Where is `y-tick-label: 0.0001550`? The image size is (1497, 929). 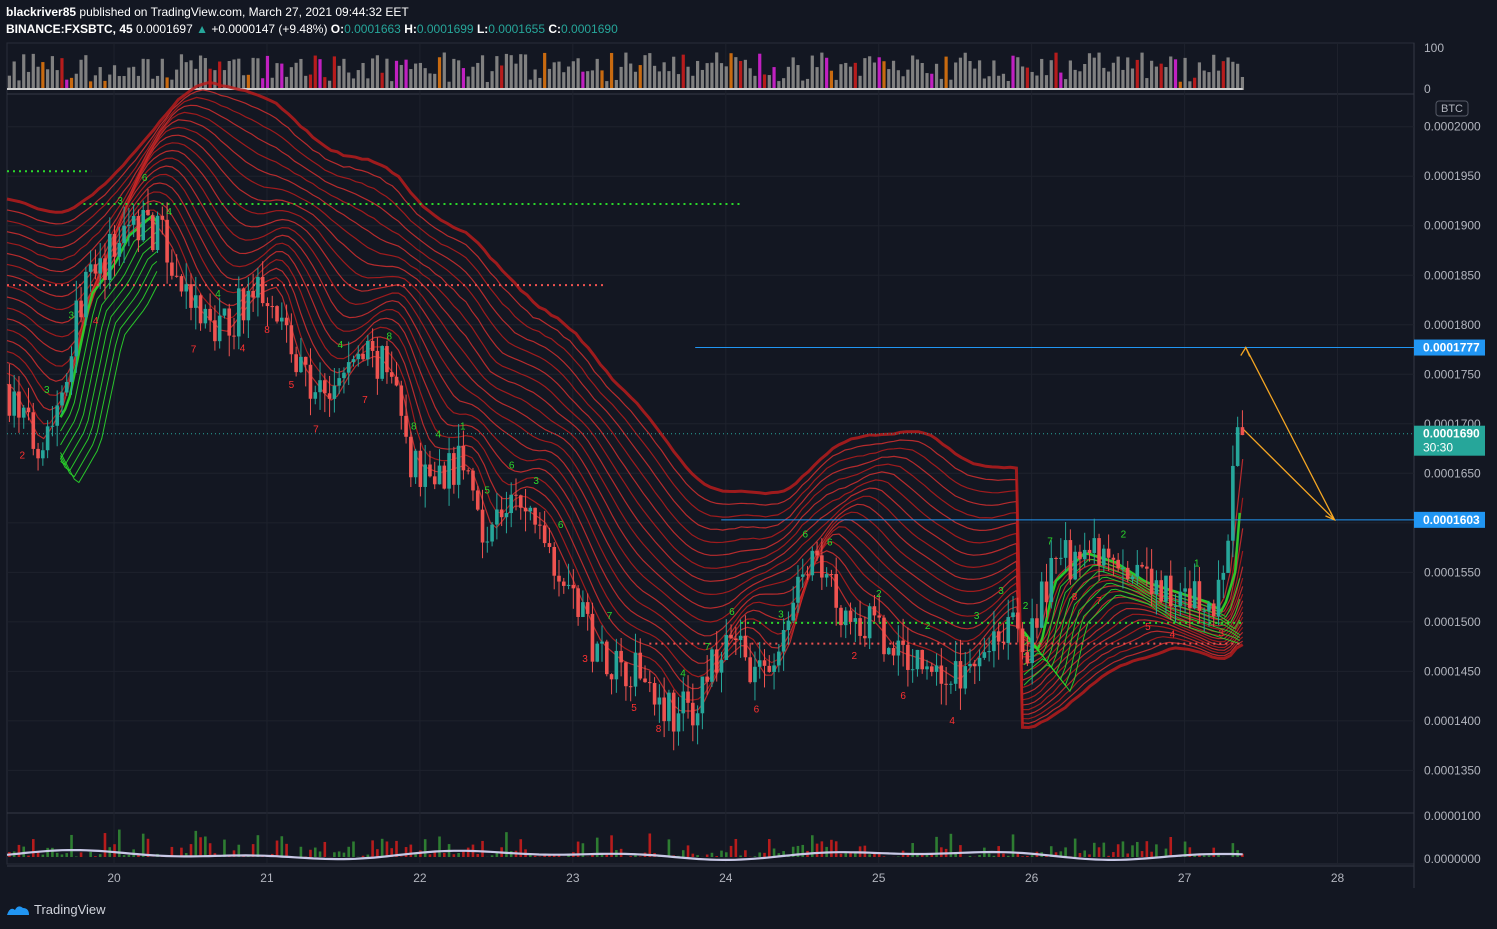 y-tick-label: 0.0001550 is located at coordinates (1452, 572).